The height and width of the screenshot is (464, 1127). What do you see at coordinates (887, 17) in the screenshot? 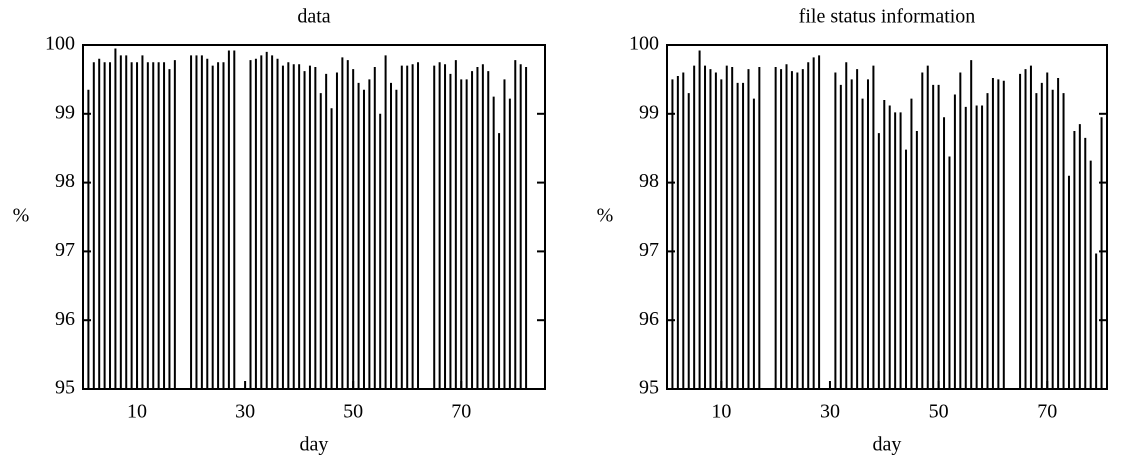
I see `chart-title: file status information` at bounding box center [887, 17].